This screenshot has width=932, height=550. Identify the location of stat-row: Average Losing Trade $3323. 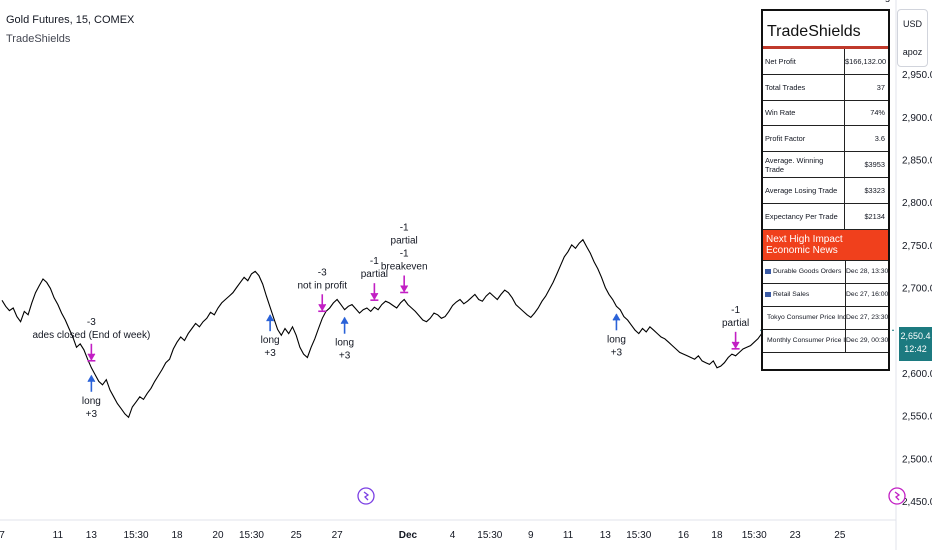
(825, 190).